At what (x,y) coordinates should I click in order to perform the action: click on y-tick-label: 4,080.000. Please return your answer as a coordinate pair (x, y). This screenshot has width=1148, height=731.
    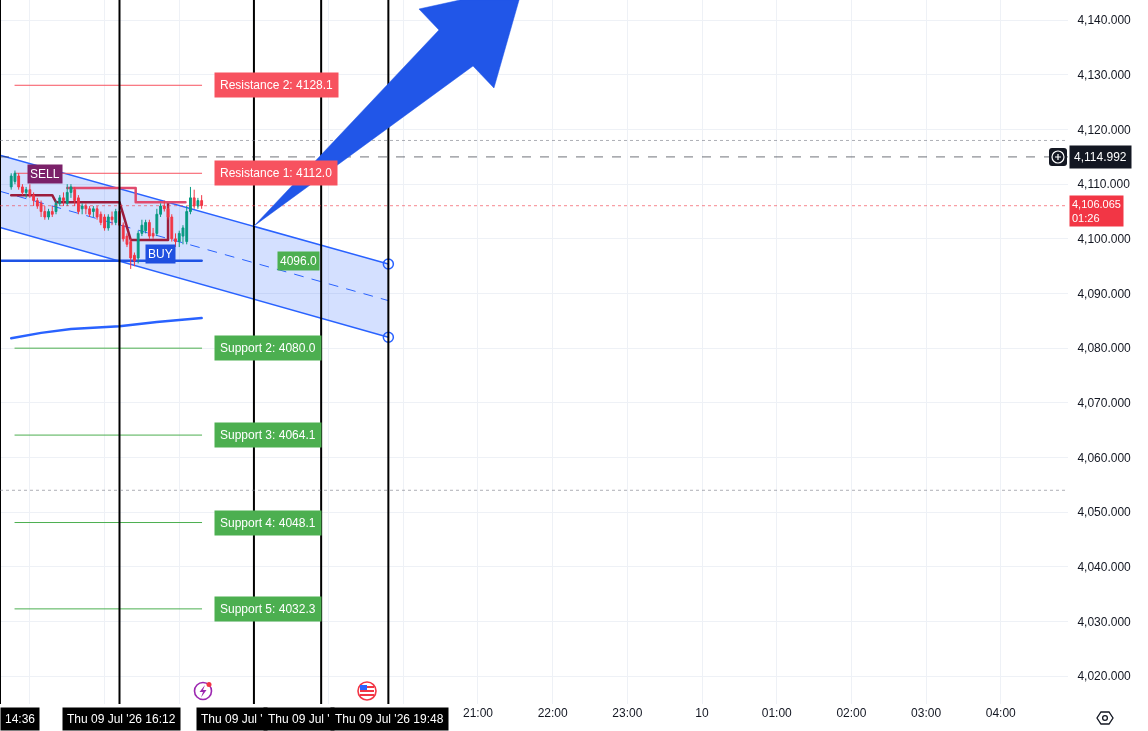
    Looking at the image, I should click on (1104, 348).